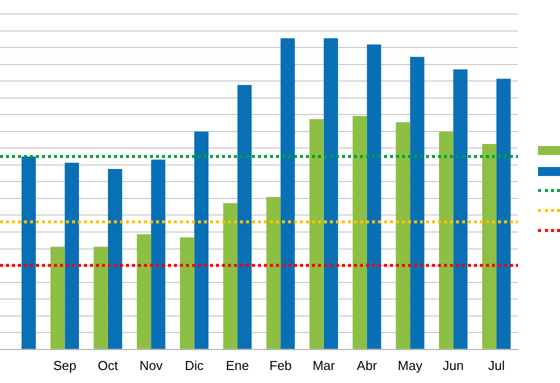 This screenshot has height=383, width=560. I want to click on x-tick-label: Sep, so click(64, 365).